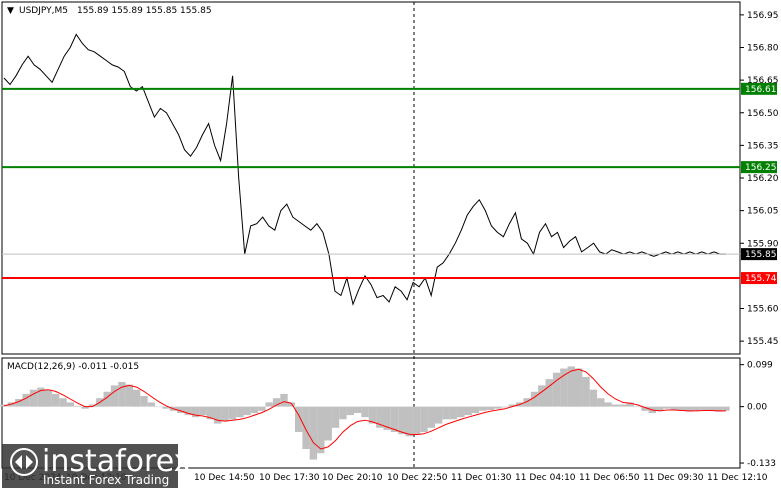  What do you see at coordinates (545, 478) in the screenshot?
I see `x-tick-label: 11 Dec 04:10` at bounding box center [545, 478].